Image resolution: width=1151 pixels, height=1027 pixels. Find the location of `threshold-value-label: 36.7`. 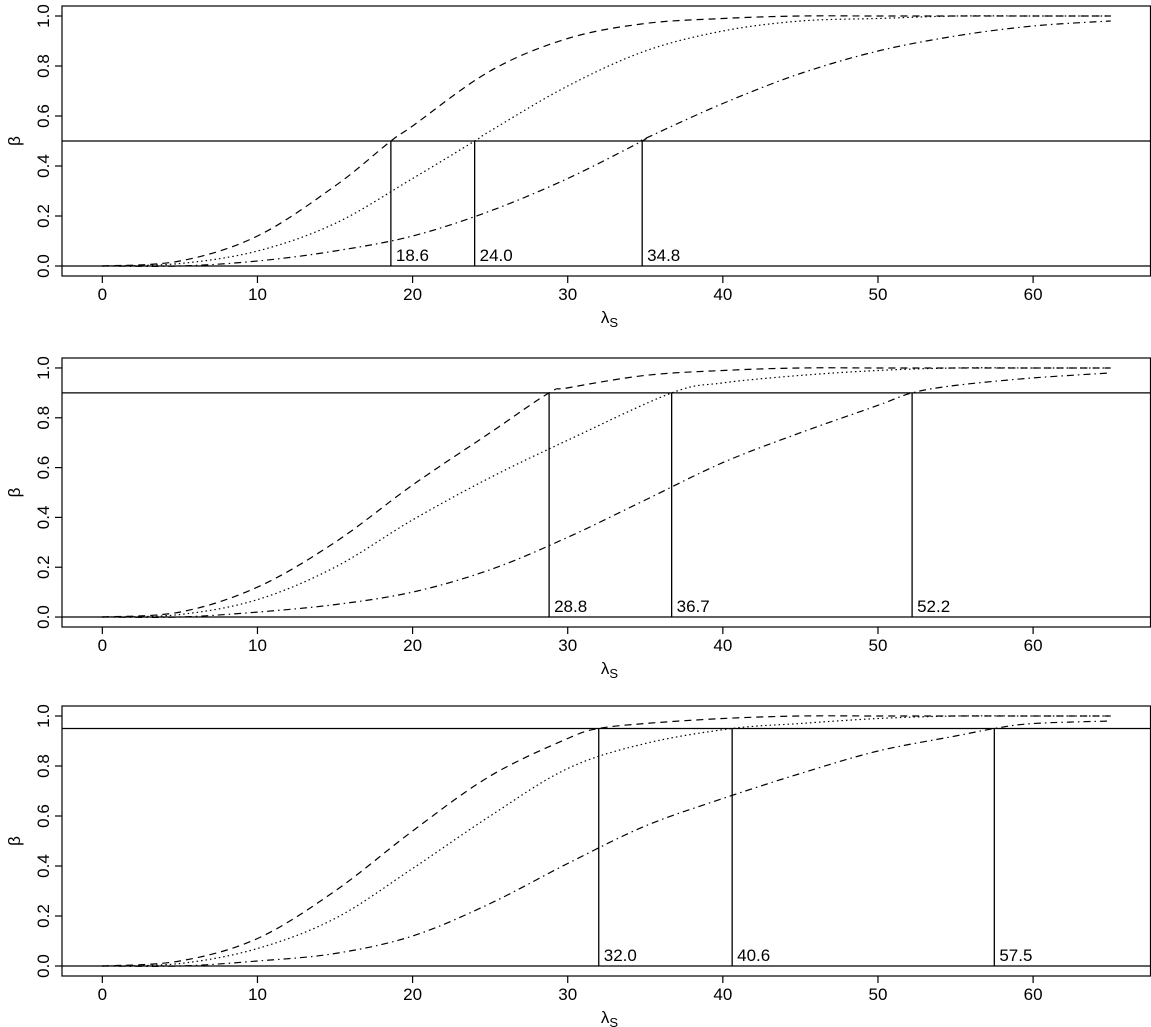

threshold-value-label: 36.7 is located at coordinates (693, 606).